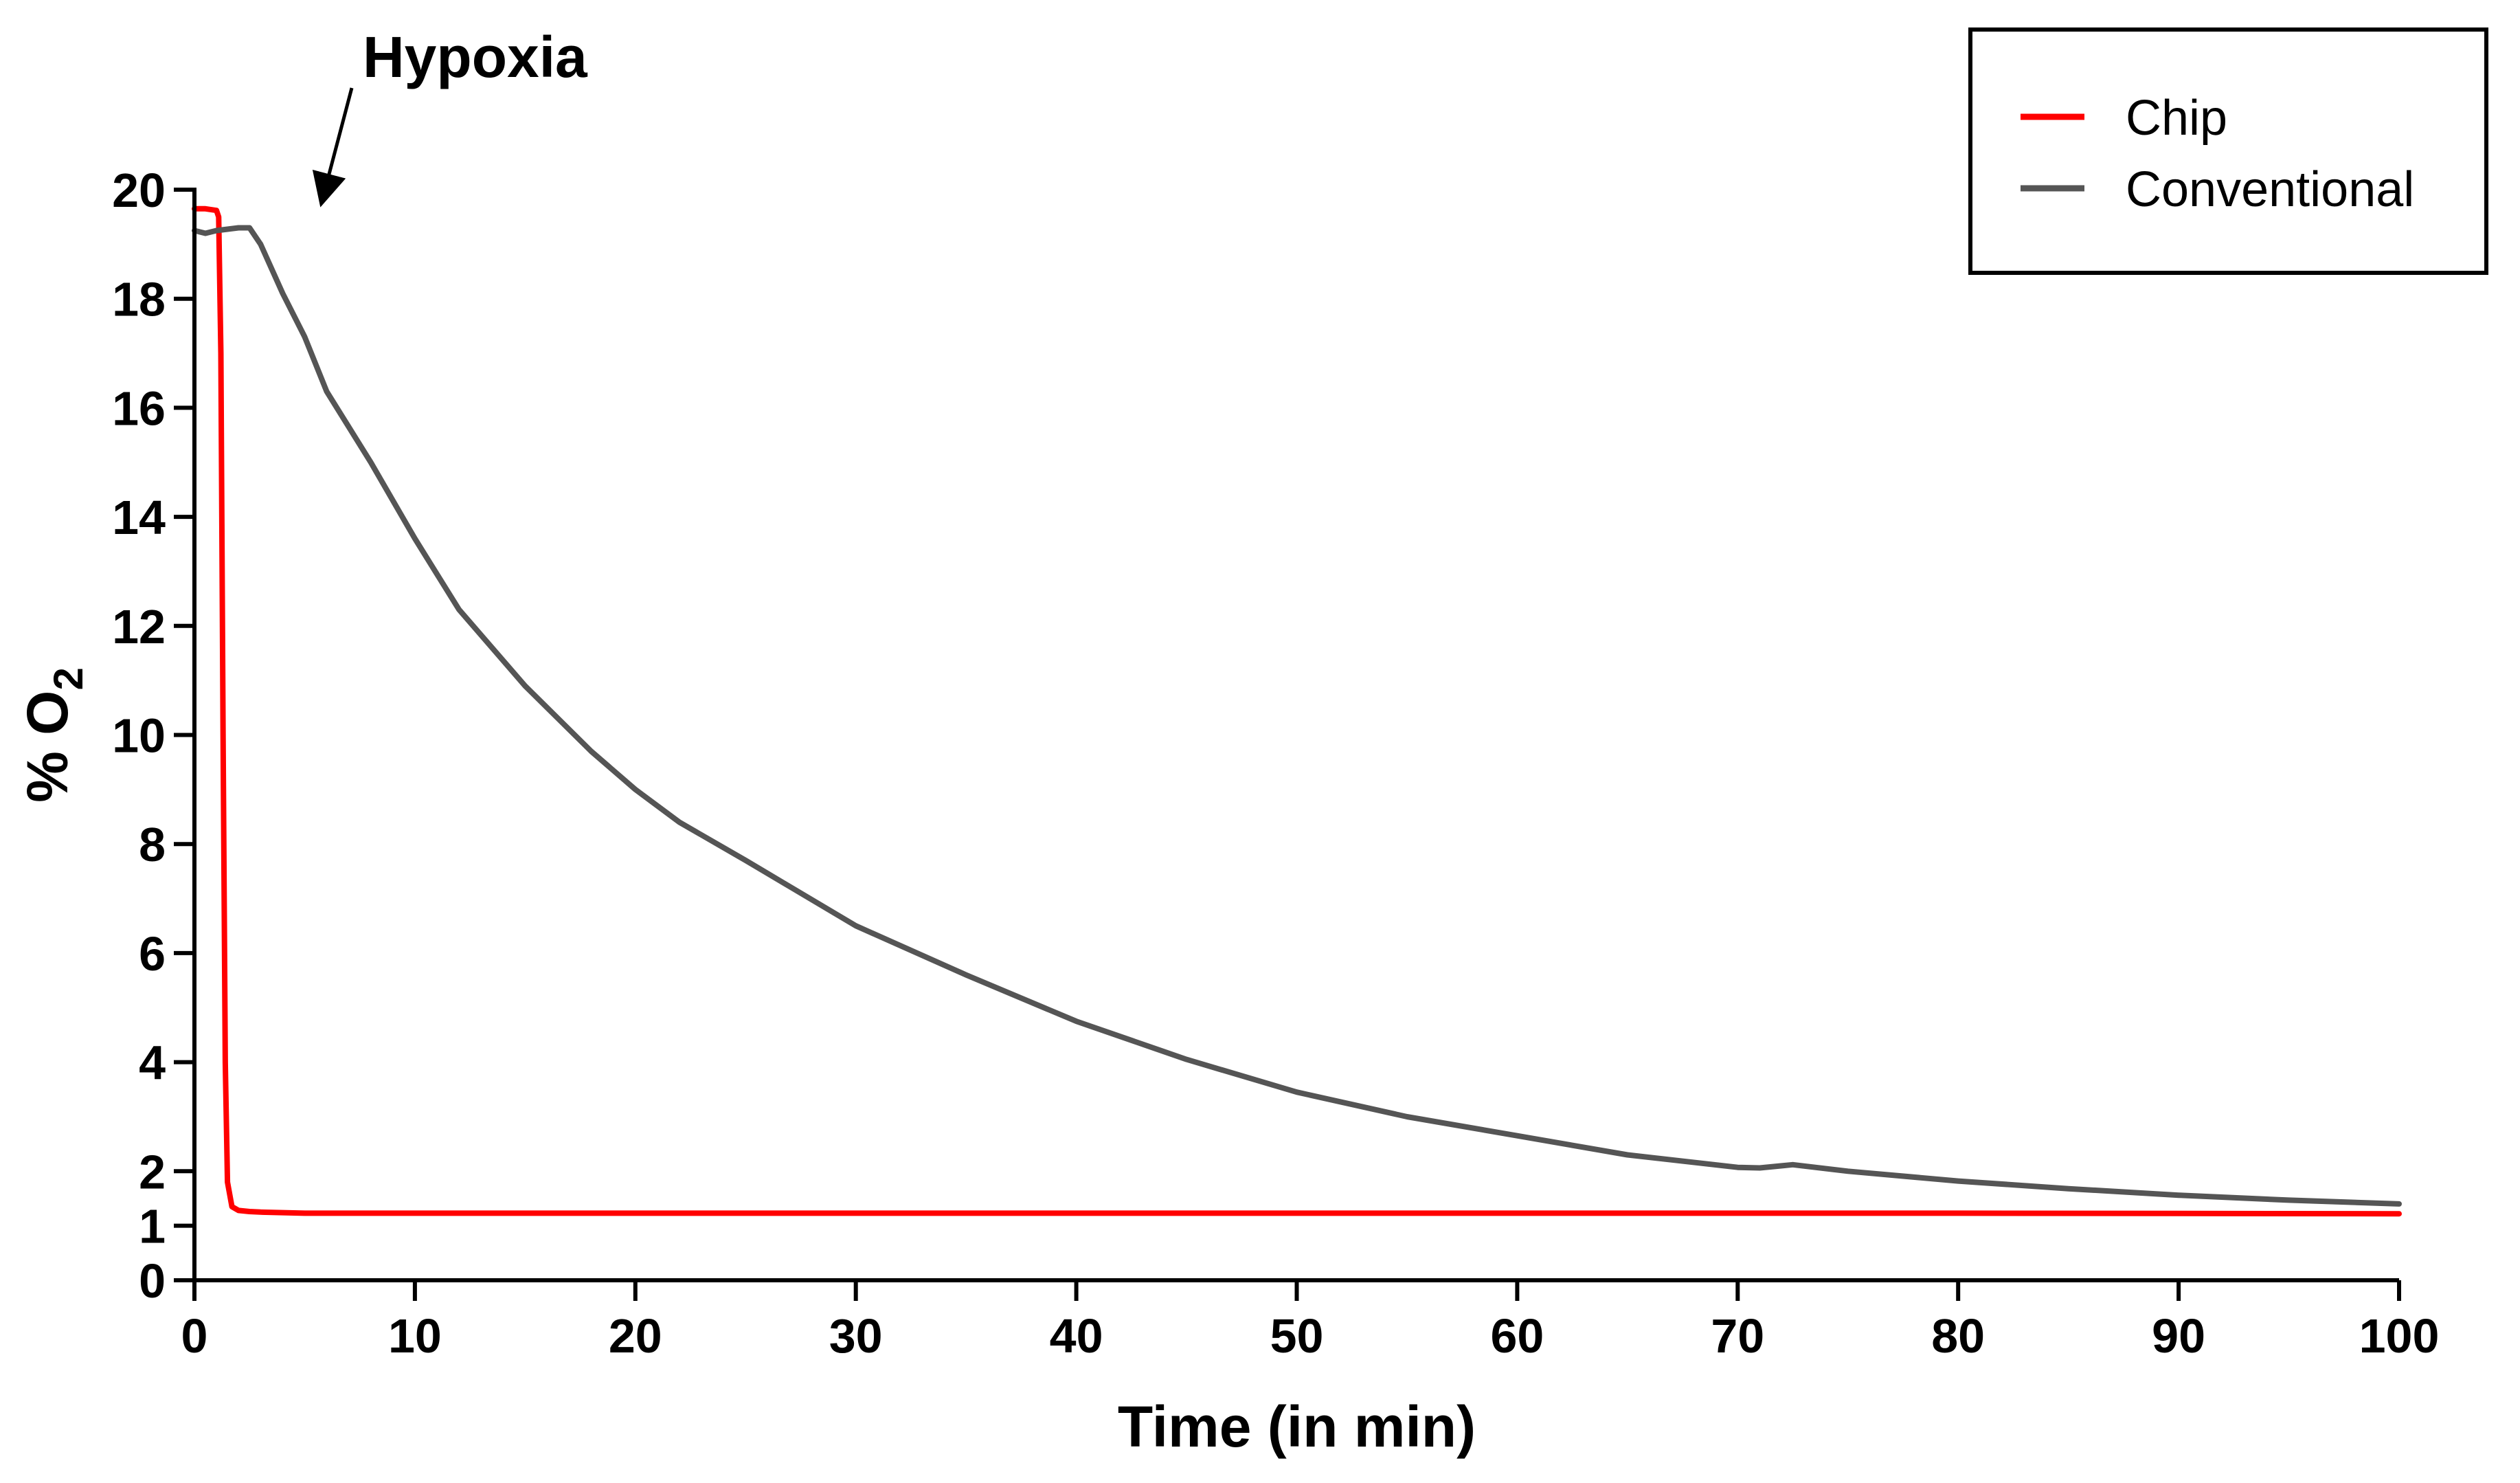  I want to click on y-tick-label: 18, so click(139, 299).